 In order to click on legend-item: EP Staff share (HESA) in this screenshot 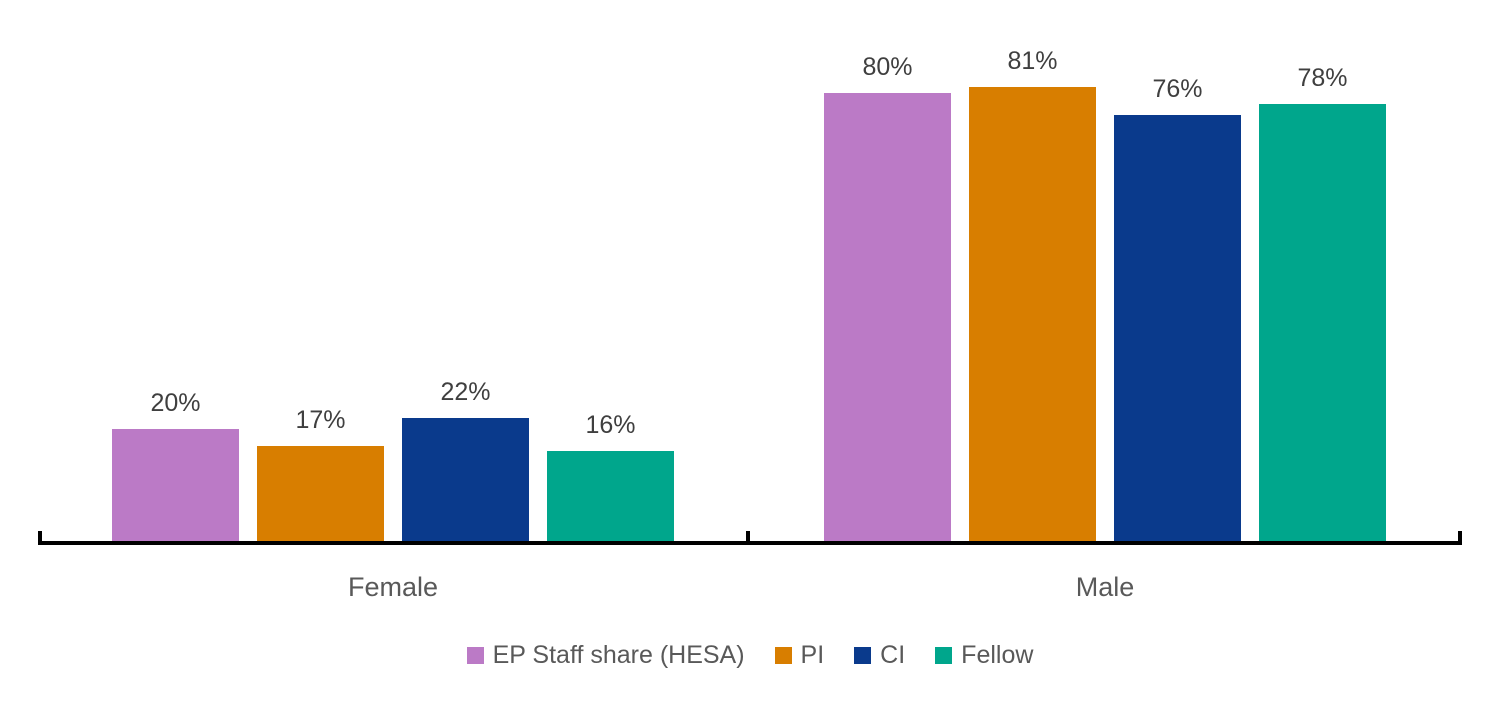, I will do `click(605, 655)`.